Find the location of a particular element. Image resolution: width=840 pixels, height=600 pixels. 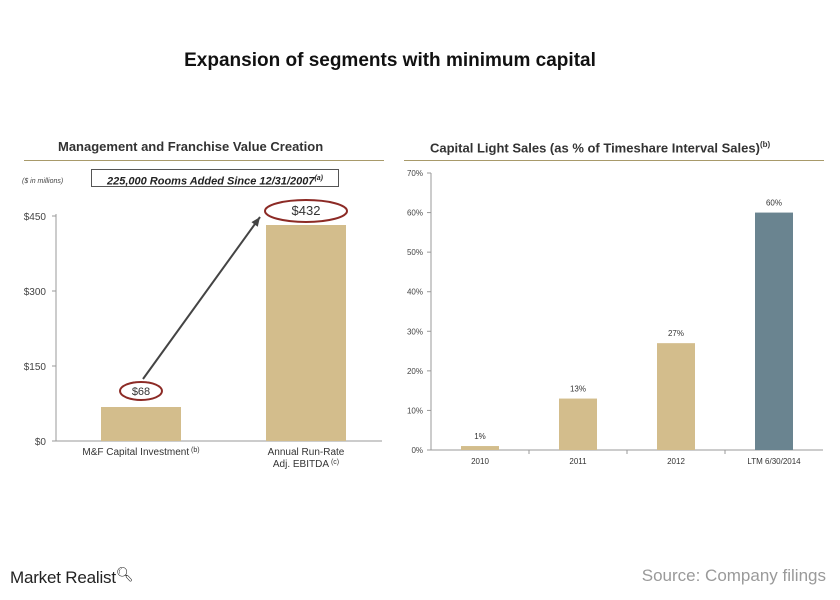

left-x-tick-label: Adj. EBITDA (c) is located at coordinates (306, 464).